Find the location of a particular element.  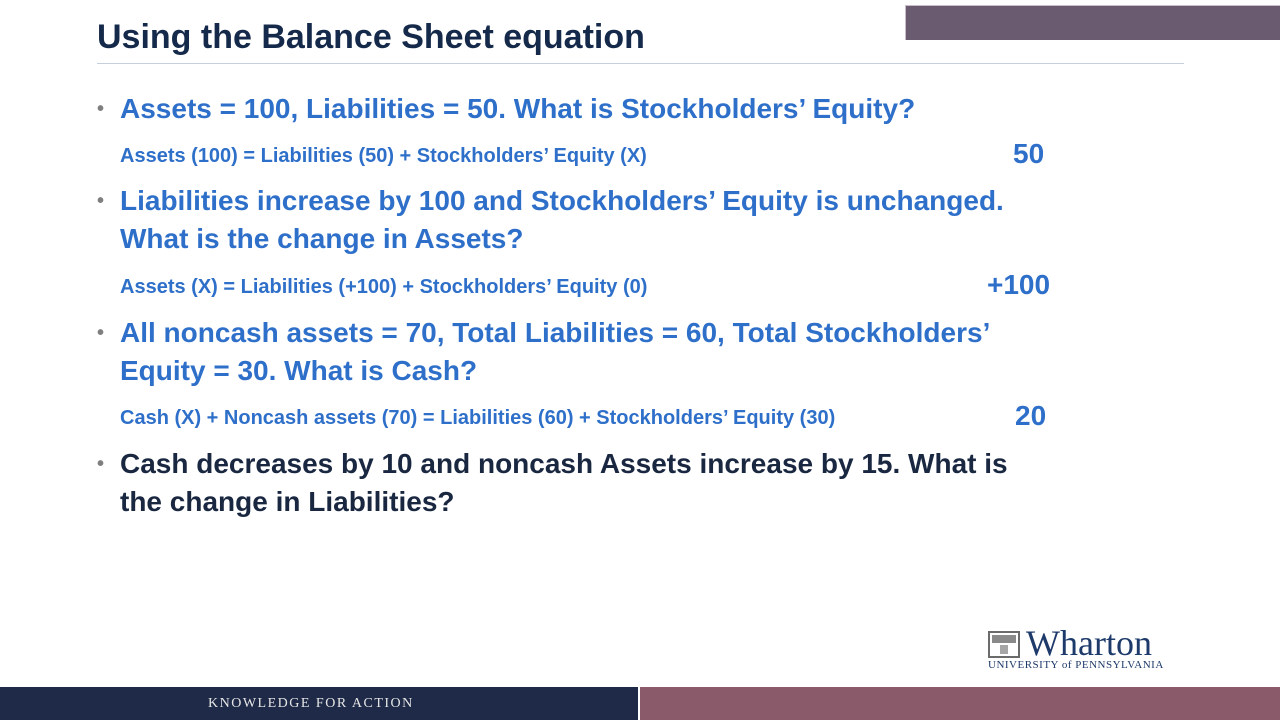

logo-wordmark: Wharton is located at coordinates (1089, 643).